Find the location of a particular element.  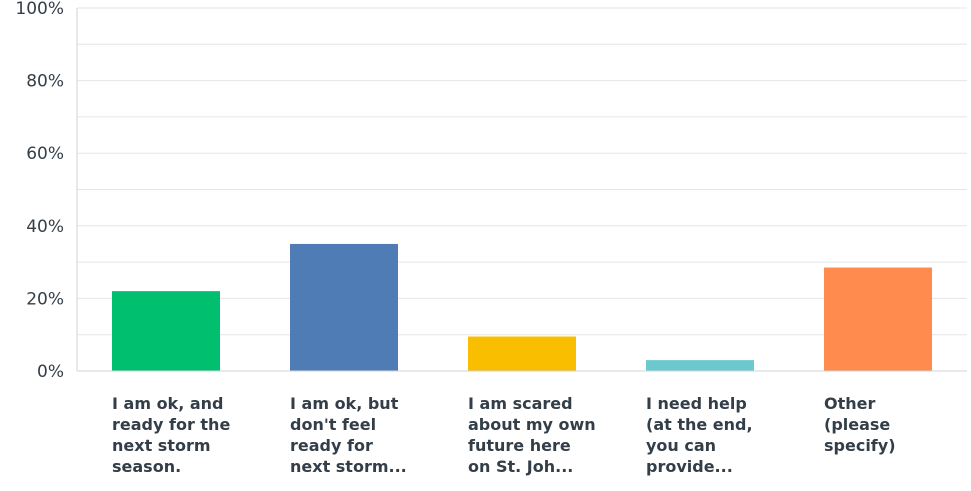

y-tick-label: 60% is located at coordinates (45, 154).